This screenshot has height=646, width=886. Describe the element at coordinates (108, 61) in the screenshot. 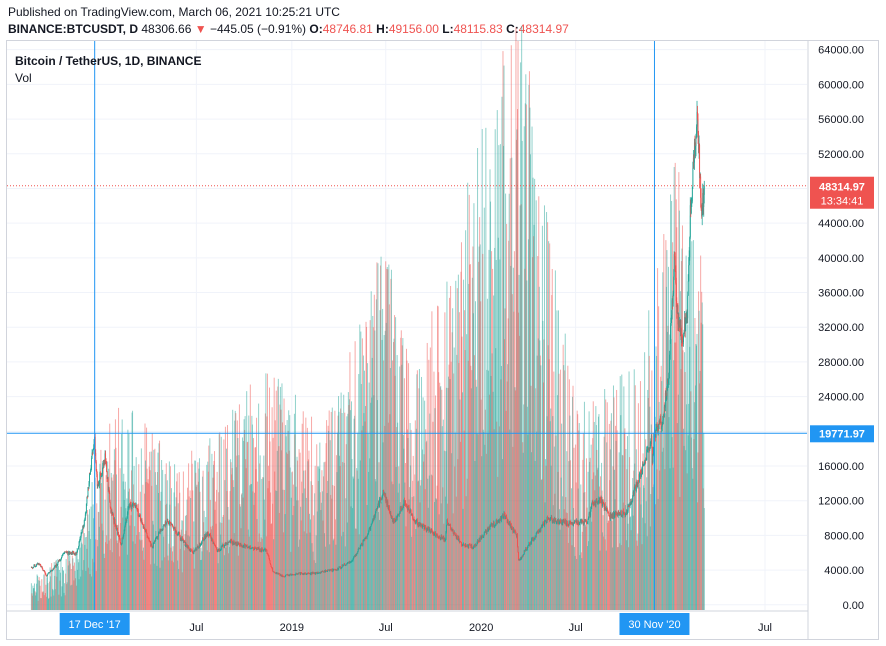

I see `legend-title: Bitcoin / TetherUS, 1D, BINANCE` at that location.